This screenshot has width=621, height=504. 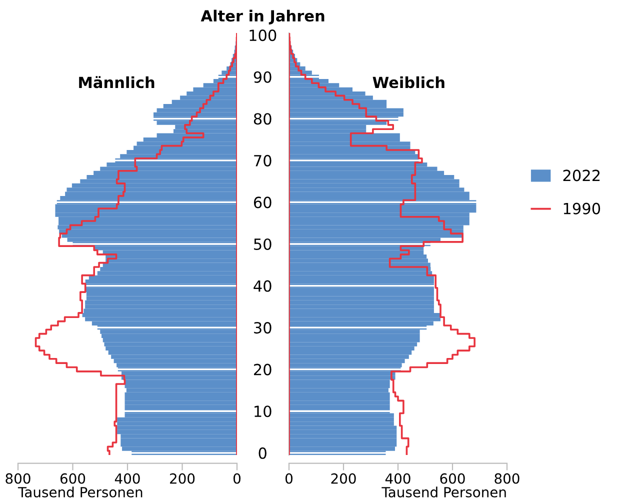 What do you see at coordinates (263, 412) in the screenshot?
I see `y-tick-label: 10` at bounding box center [263, 412].